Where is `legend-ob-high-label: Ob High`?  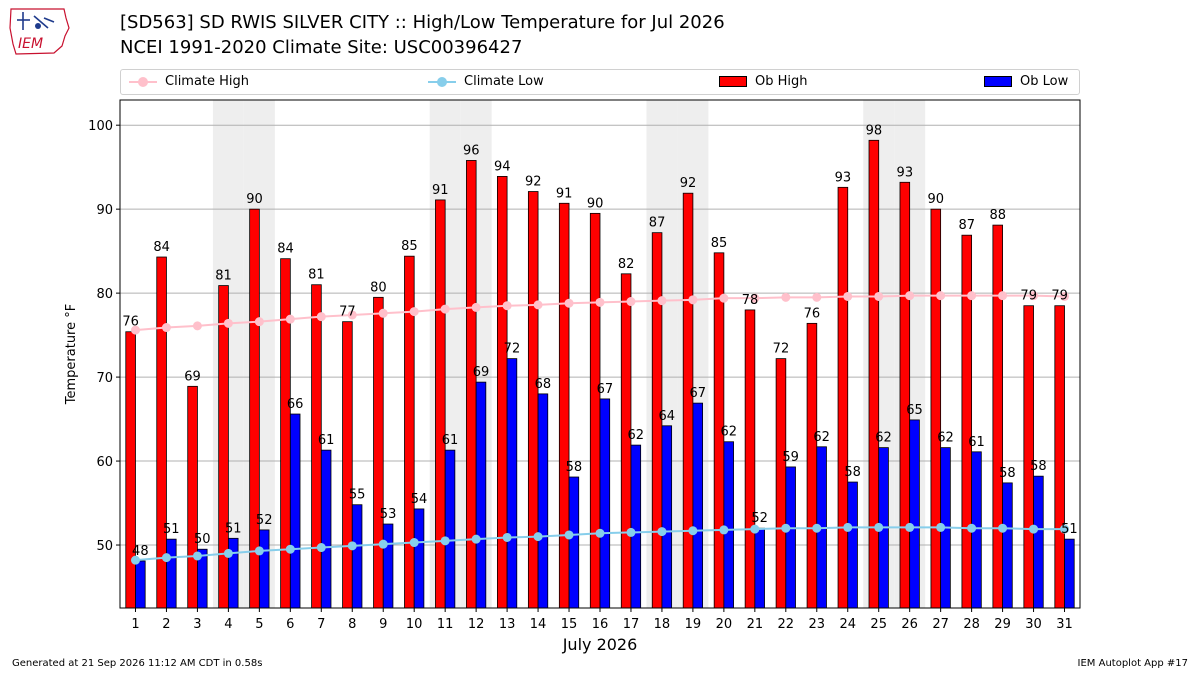 legend-ob-high-label: Ob High is located at coordinates (781, 81).